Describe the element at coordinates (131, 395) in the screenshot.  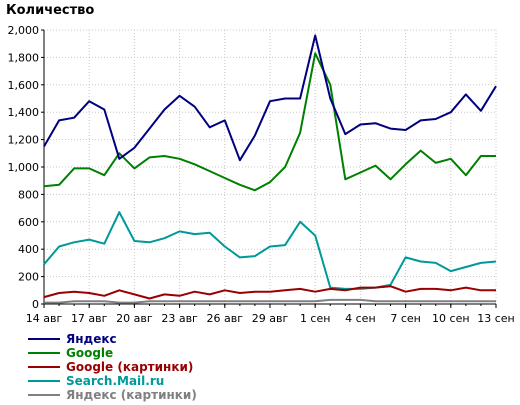
I see `legend-label: Яндекс (картинки)` at that location.